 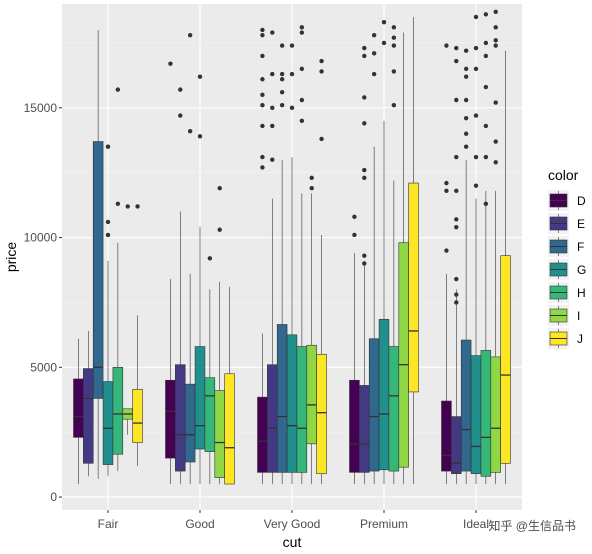 I want to click on legend-title: color, so click(x=563, y=175).